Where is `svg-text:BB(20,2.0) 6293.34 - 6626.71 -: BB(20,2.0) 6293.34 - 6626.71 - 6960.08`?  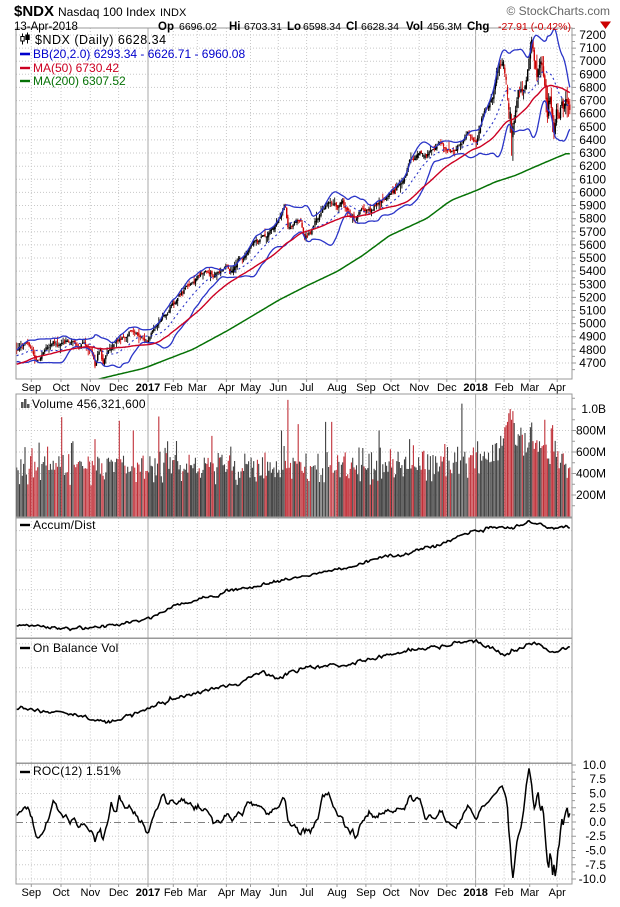
svg-text:BB(20,2.0) 6293.34 - 6626.71 -: BB(20,2.0) 6293.34 - 6626.71 - 6960.08 is located at coordinates (139, 54).